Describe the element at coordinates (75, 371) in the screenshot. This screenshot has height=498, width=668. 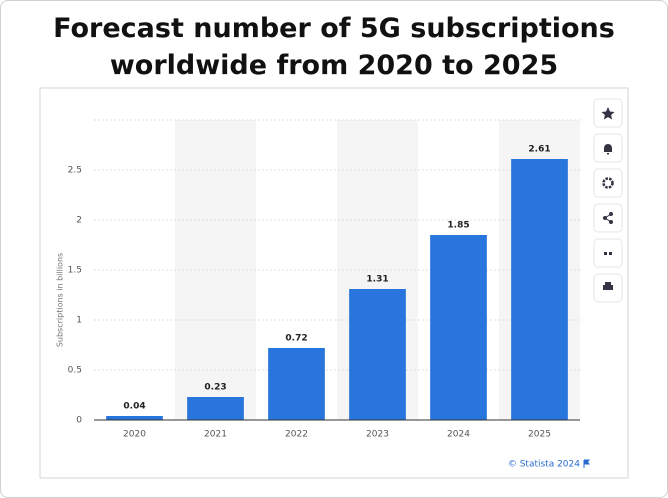
I see `y-tick-label: 0.5` at that location.